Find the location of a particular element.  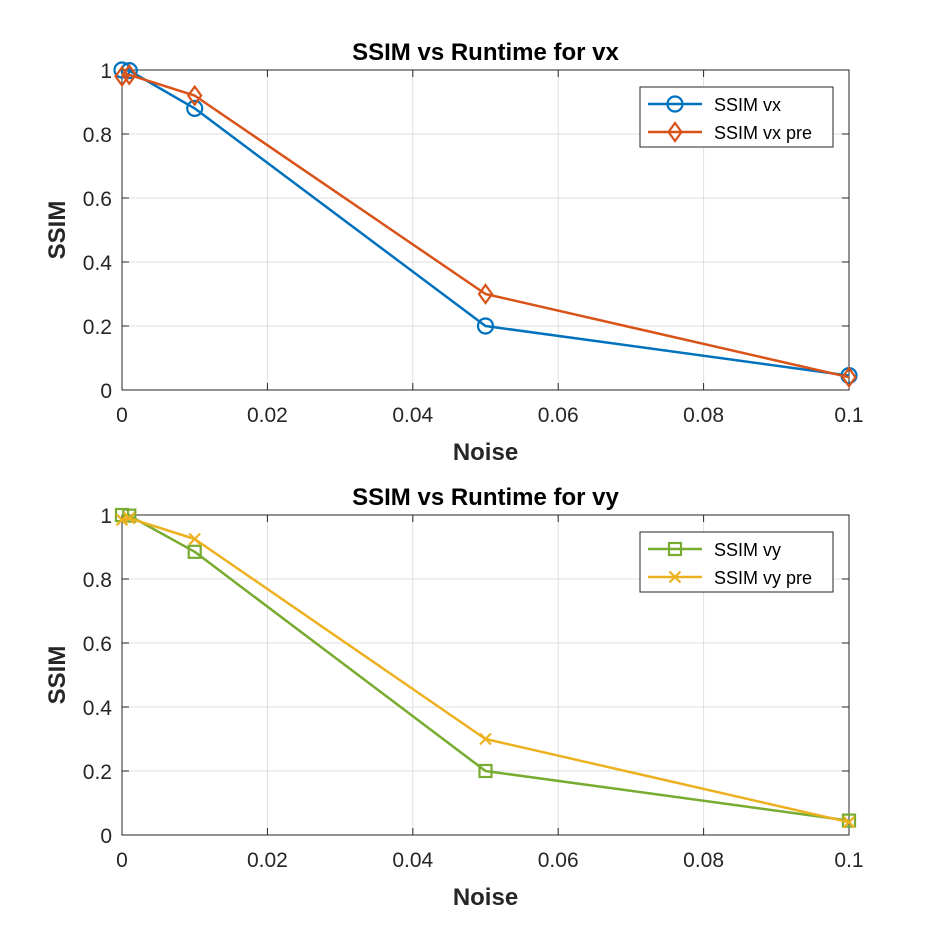

legend-label: SSIM vy pre is located at coordinates (763, 578).